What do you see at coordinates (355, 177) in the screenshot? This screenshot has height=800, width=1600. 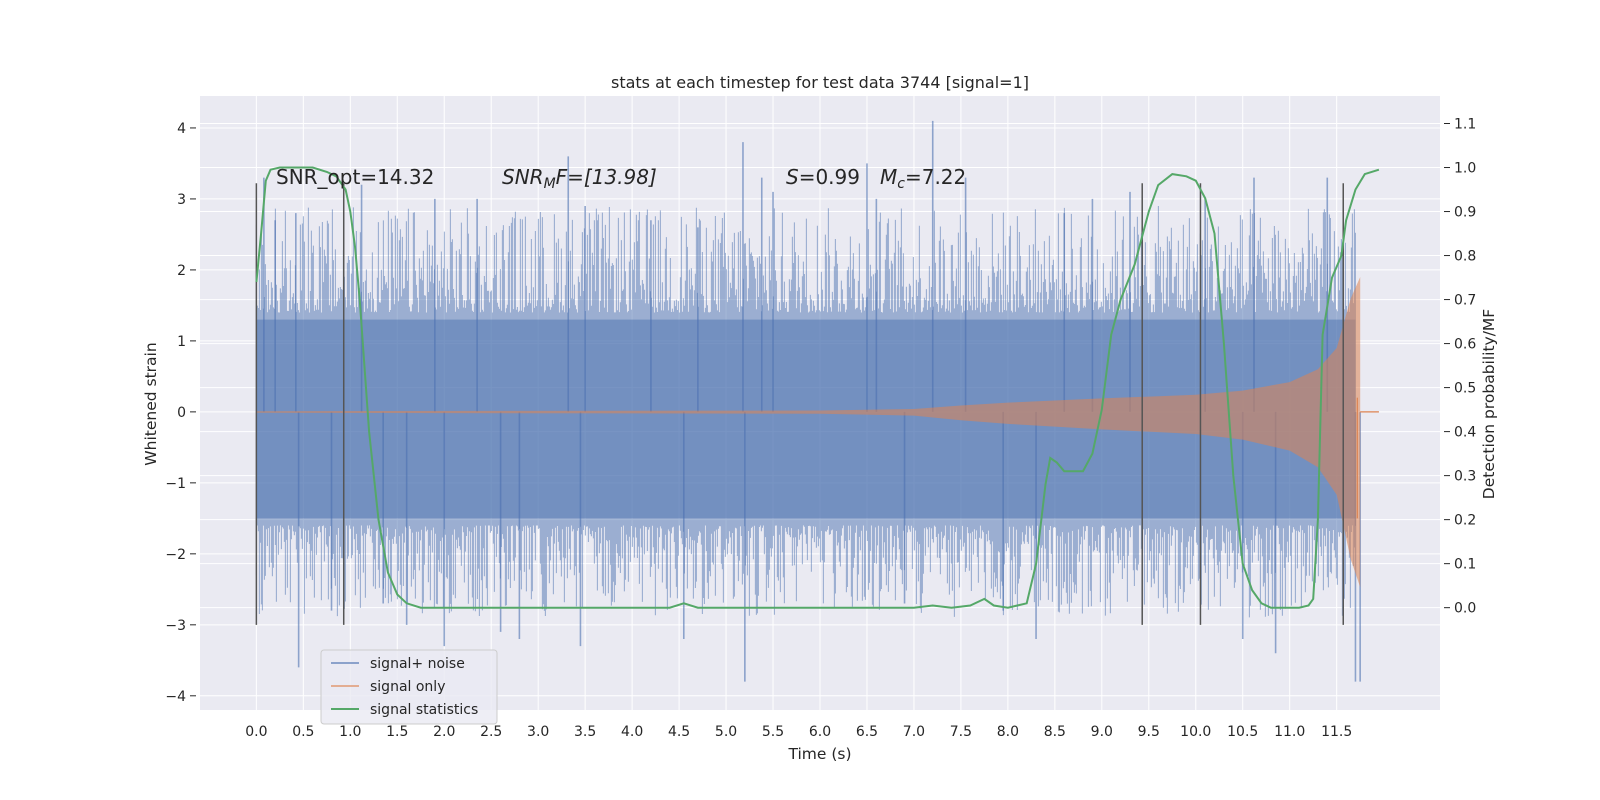 I see `snr-opt-annotation: SNR_opt=14.32` at bounding box center [355, 177].